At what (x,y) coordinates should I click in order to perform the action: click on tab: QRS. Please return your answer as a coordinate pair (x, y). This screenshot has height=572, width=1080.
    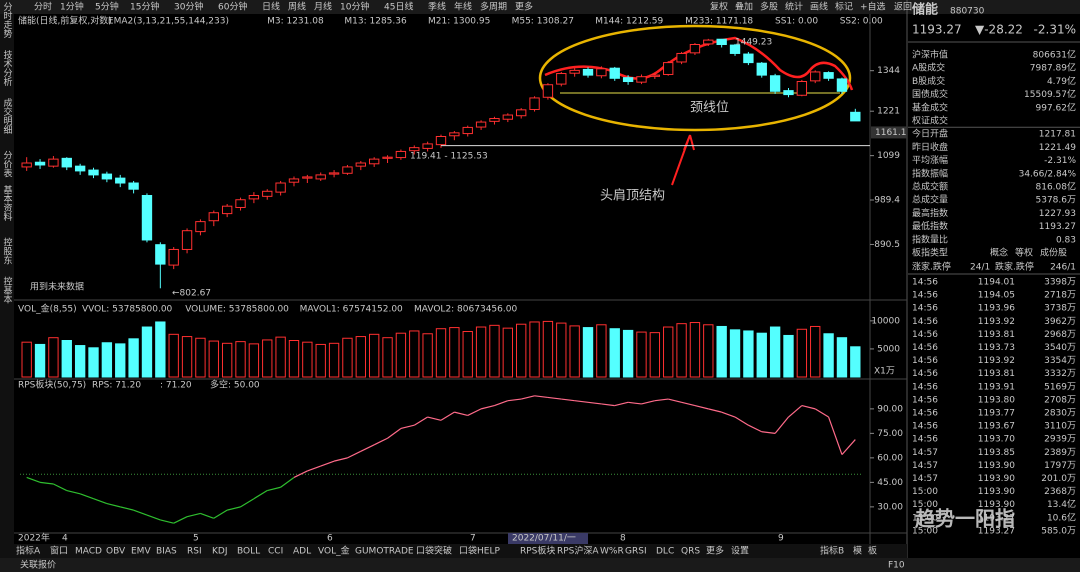
    Looking at the image, I should click on (690, 552).